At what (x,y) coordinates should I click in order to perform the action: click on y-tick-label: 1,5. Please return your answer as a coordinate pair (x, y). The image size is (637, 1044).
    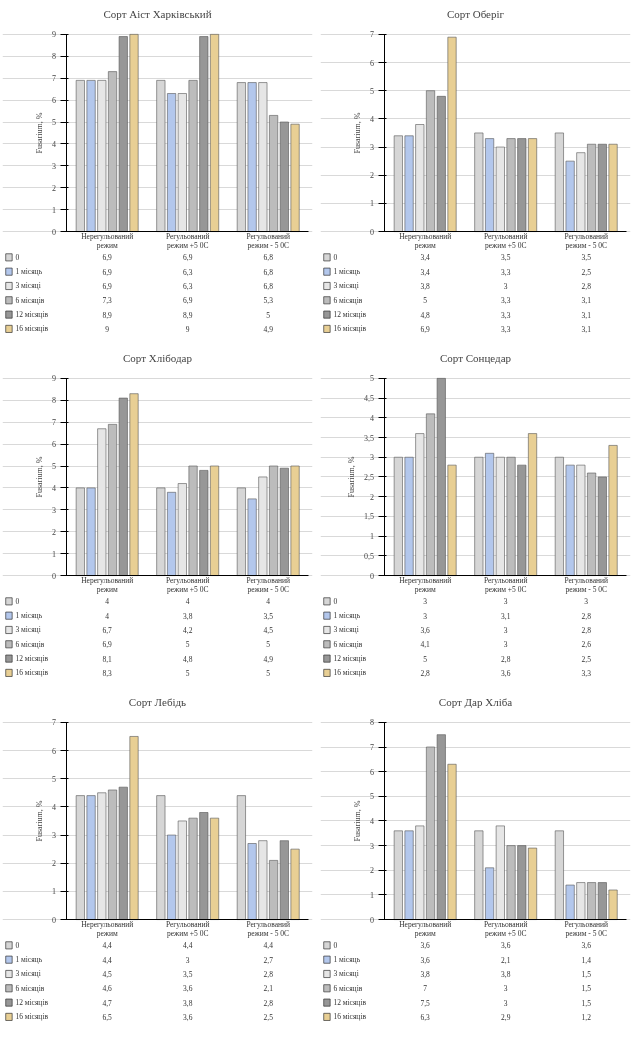
    Looking at the image, I should click on (368, 517).